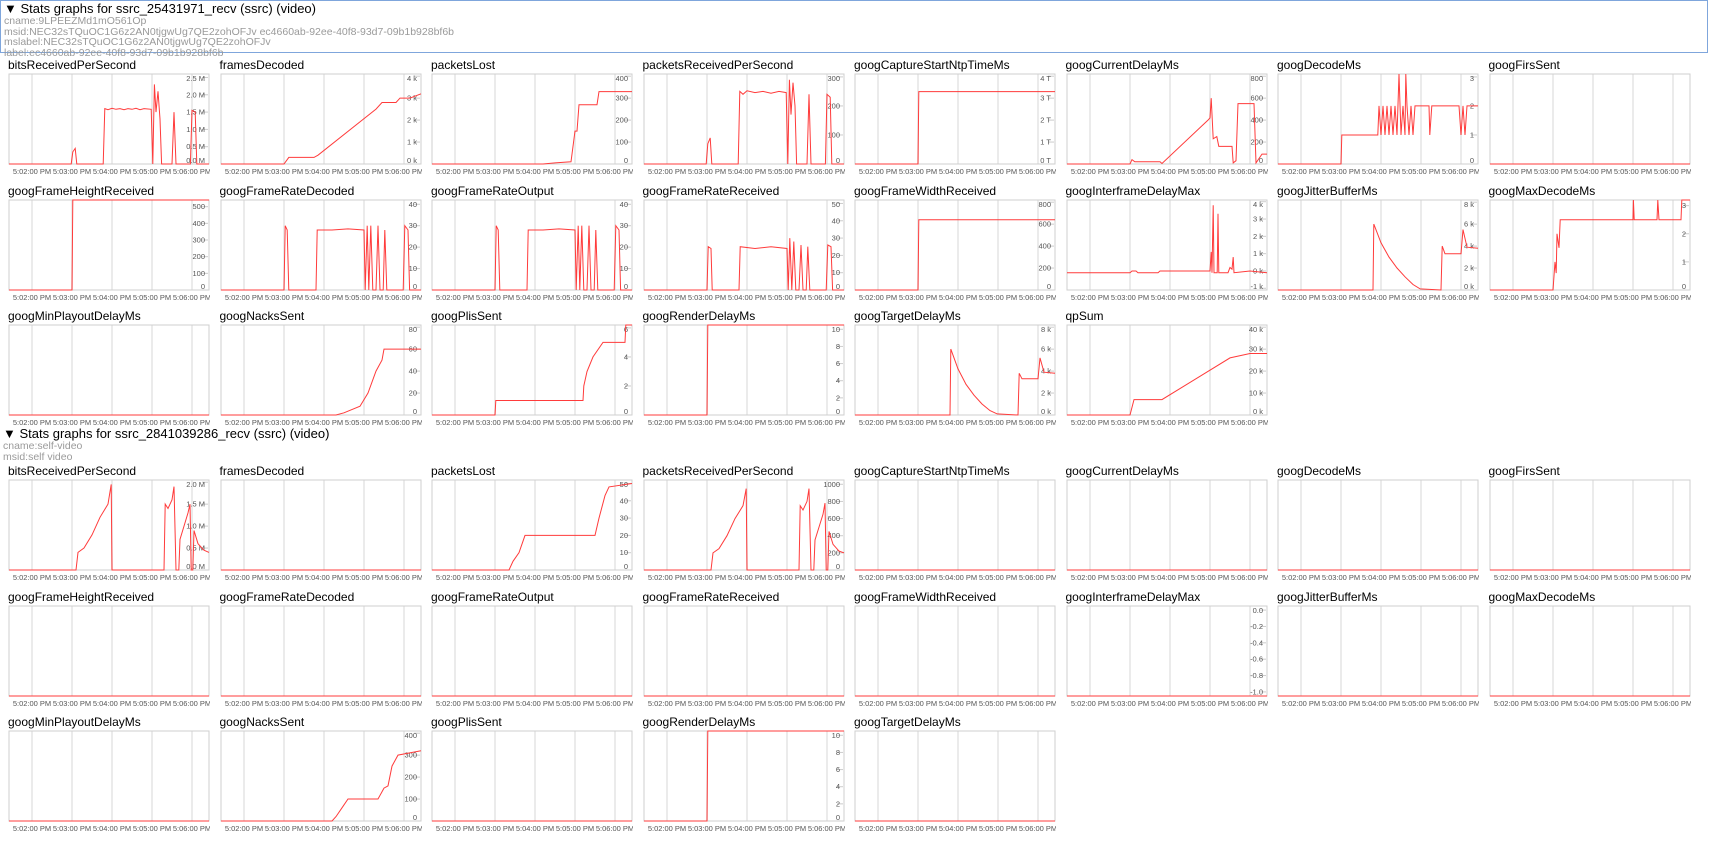  I want to click on graph-title: googMinPlayoutDelayMs, so click(74, 316).